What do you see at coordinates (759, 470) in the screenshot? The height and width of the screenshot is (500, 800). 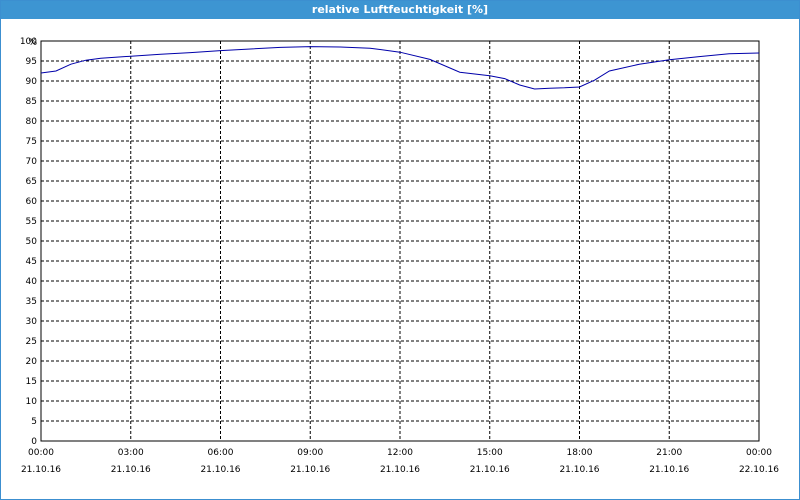 I see `x-tick-date: 22.10.16` at bounding box center [759, 470].